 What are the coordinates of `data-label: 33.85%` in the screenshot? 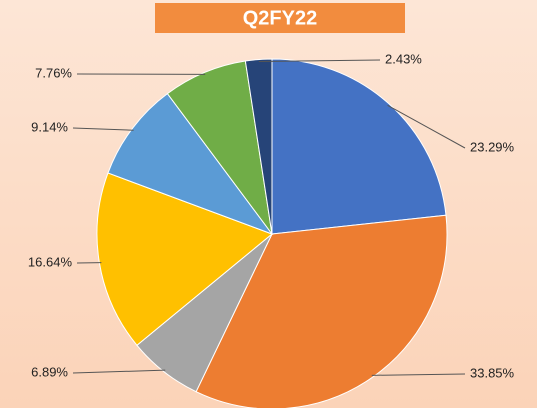 It's located at (492, 372).